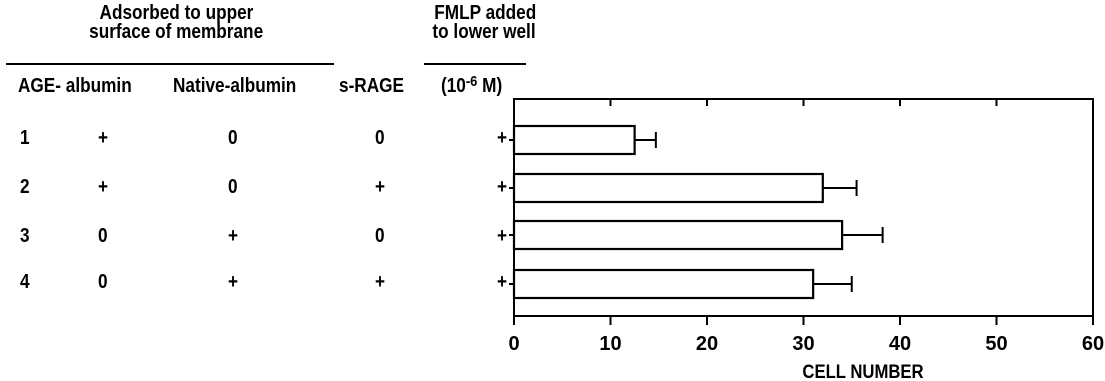 The height and width of the screenshot is (381, 1105). Describe the element at coordinates (170, 64) in the screenshot. I see `header-underline-adsorbed` at that location.